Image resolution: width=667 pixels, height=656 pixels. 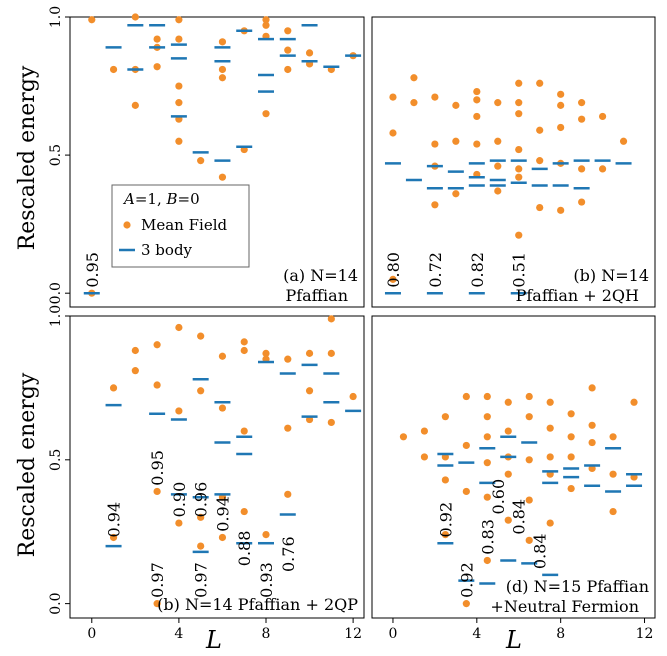 What do you see at coordinates (92, 270) in the screenshot?
I see `overlap-annotation: 0.95` at bounding box center [92, 270].